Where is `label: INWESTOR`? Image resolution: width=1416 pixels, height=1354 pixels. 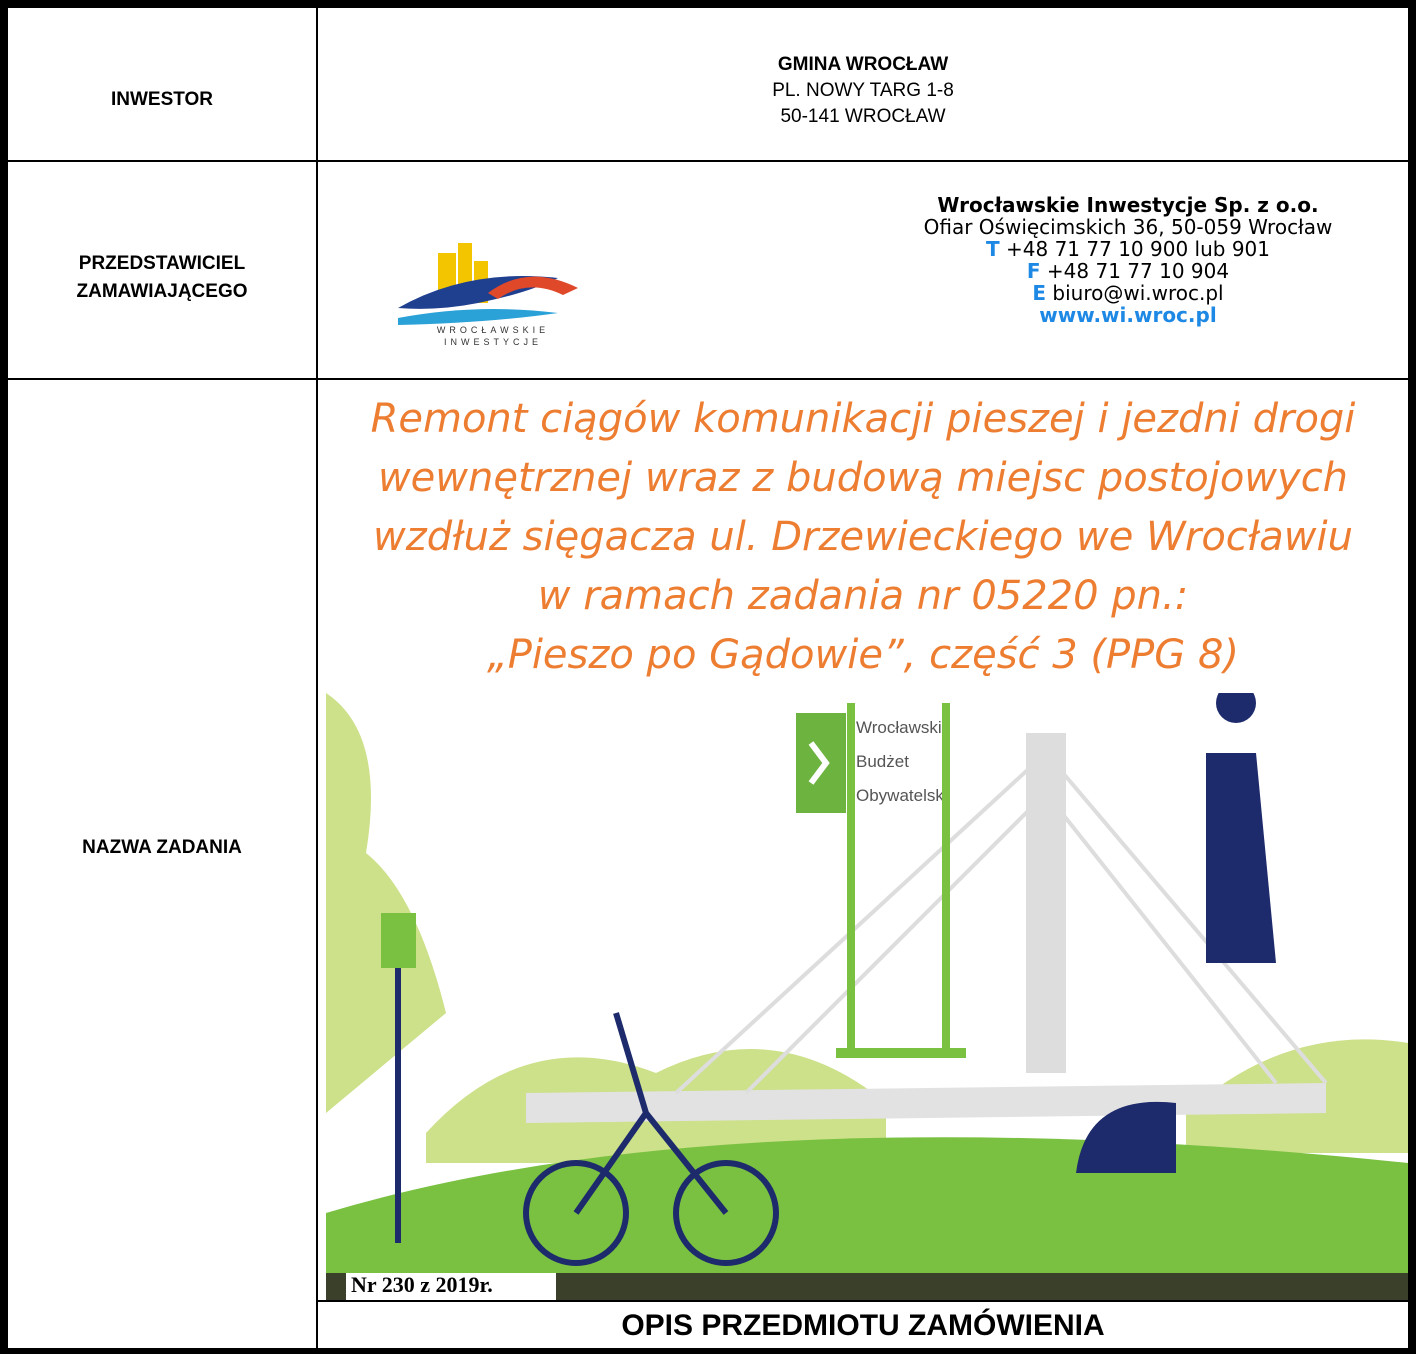
label: INWESTOR is located at coordinates (162, 99).